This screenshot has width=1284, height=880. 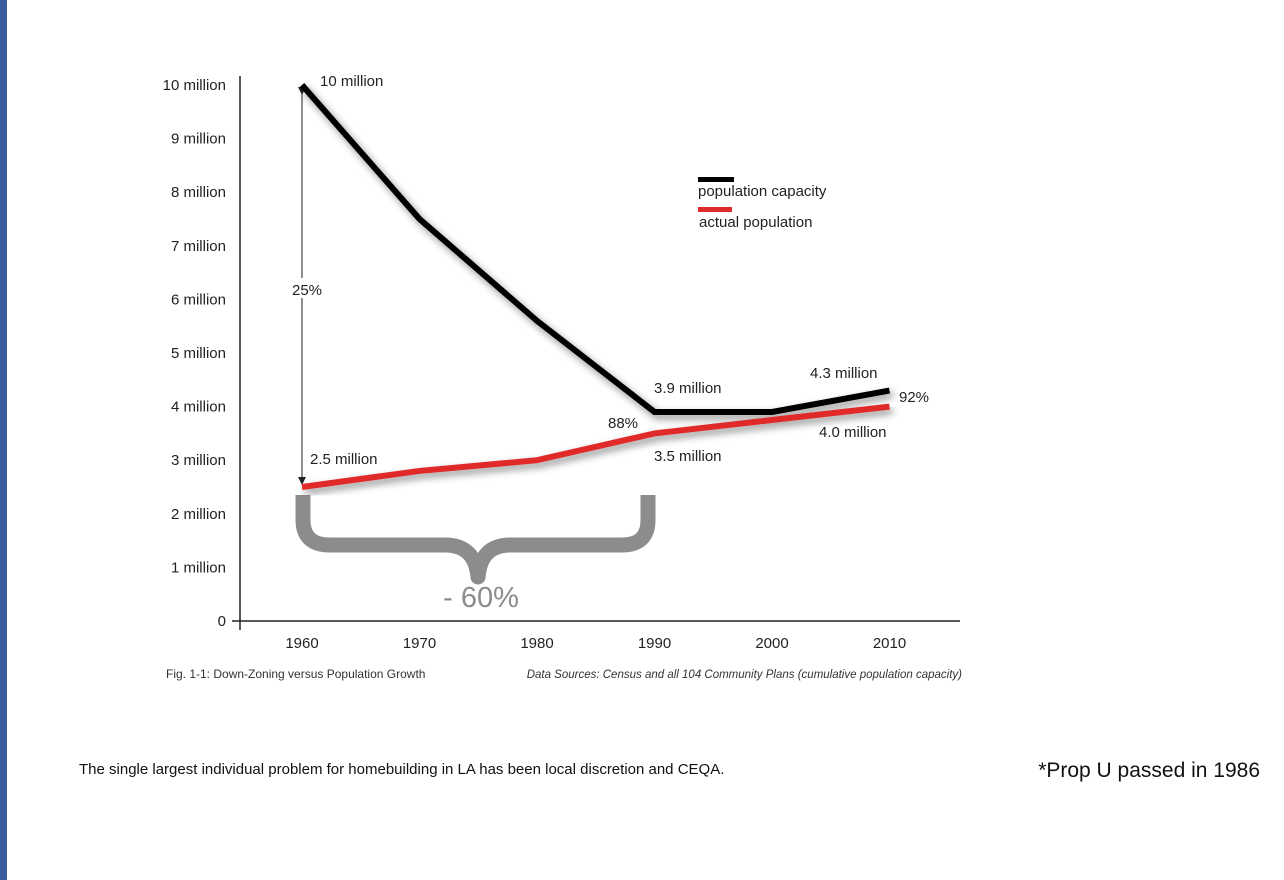 I want to click on y-tick-label: 3 million, so click(x=198, y=460).